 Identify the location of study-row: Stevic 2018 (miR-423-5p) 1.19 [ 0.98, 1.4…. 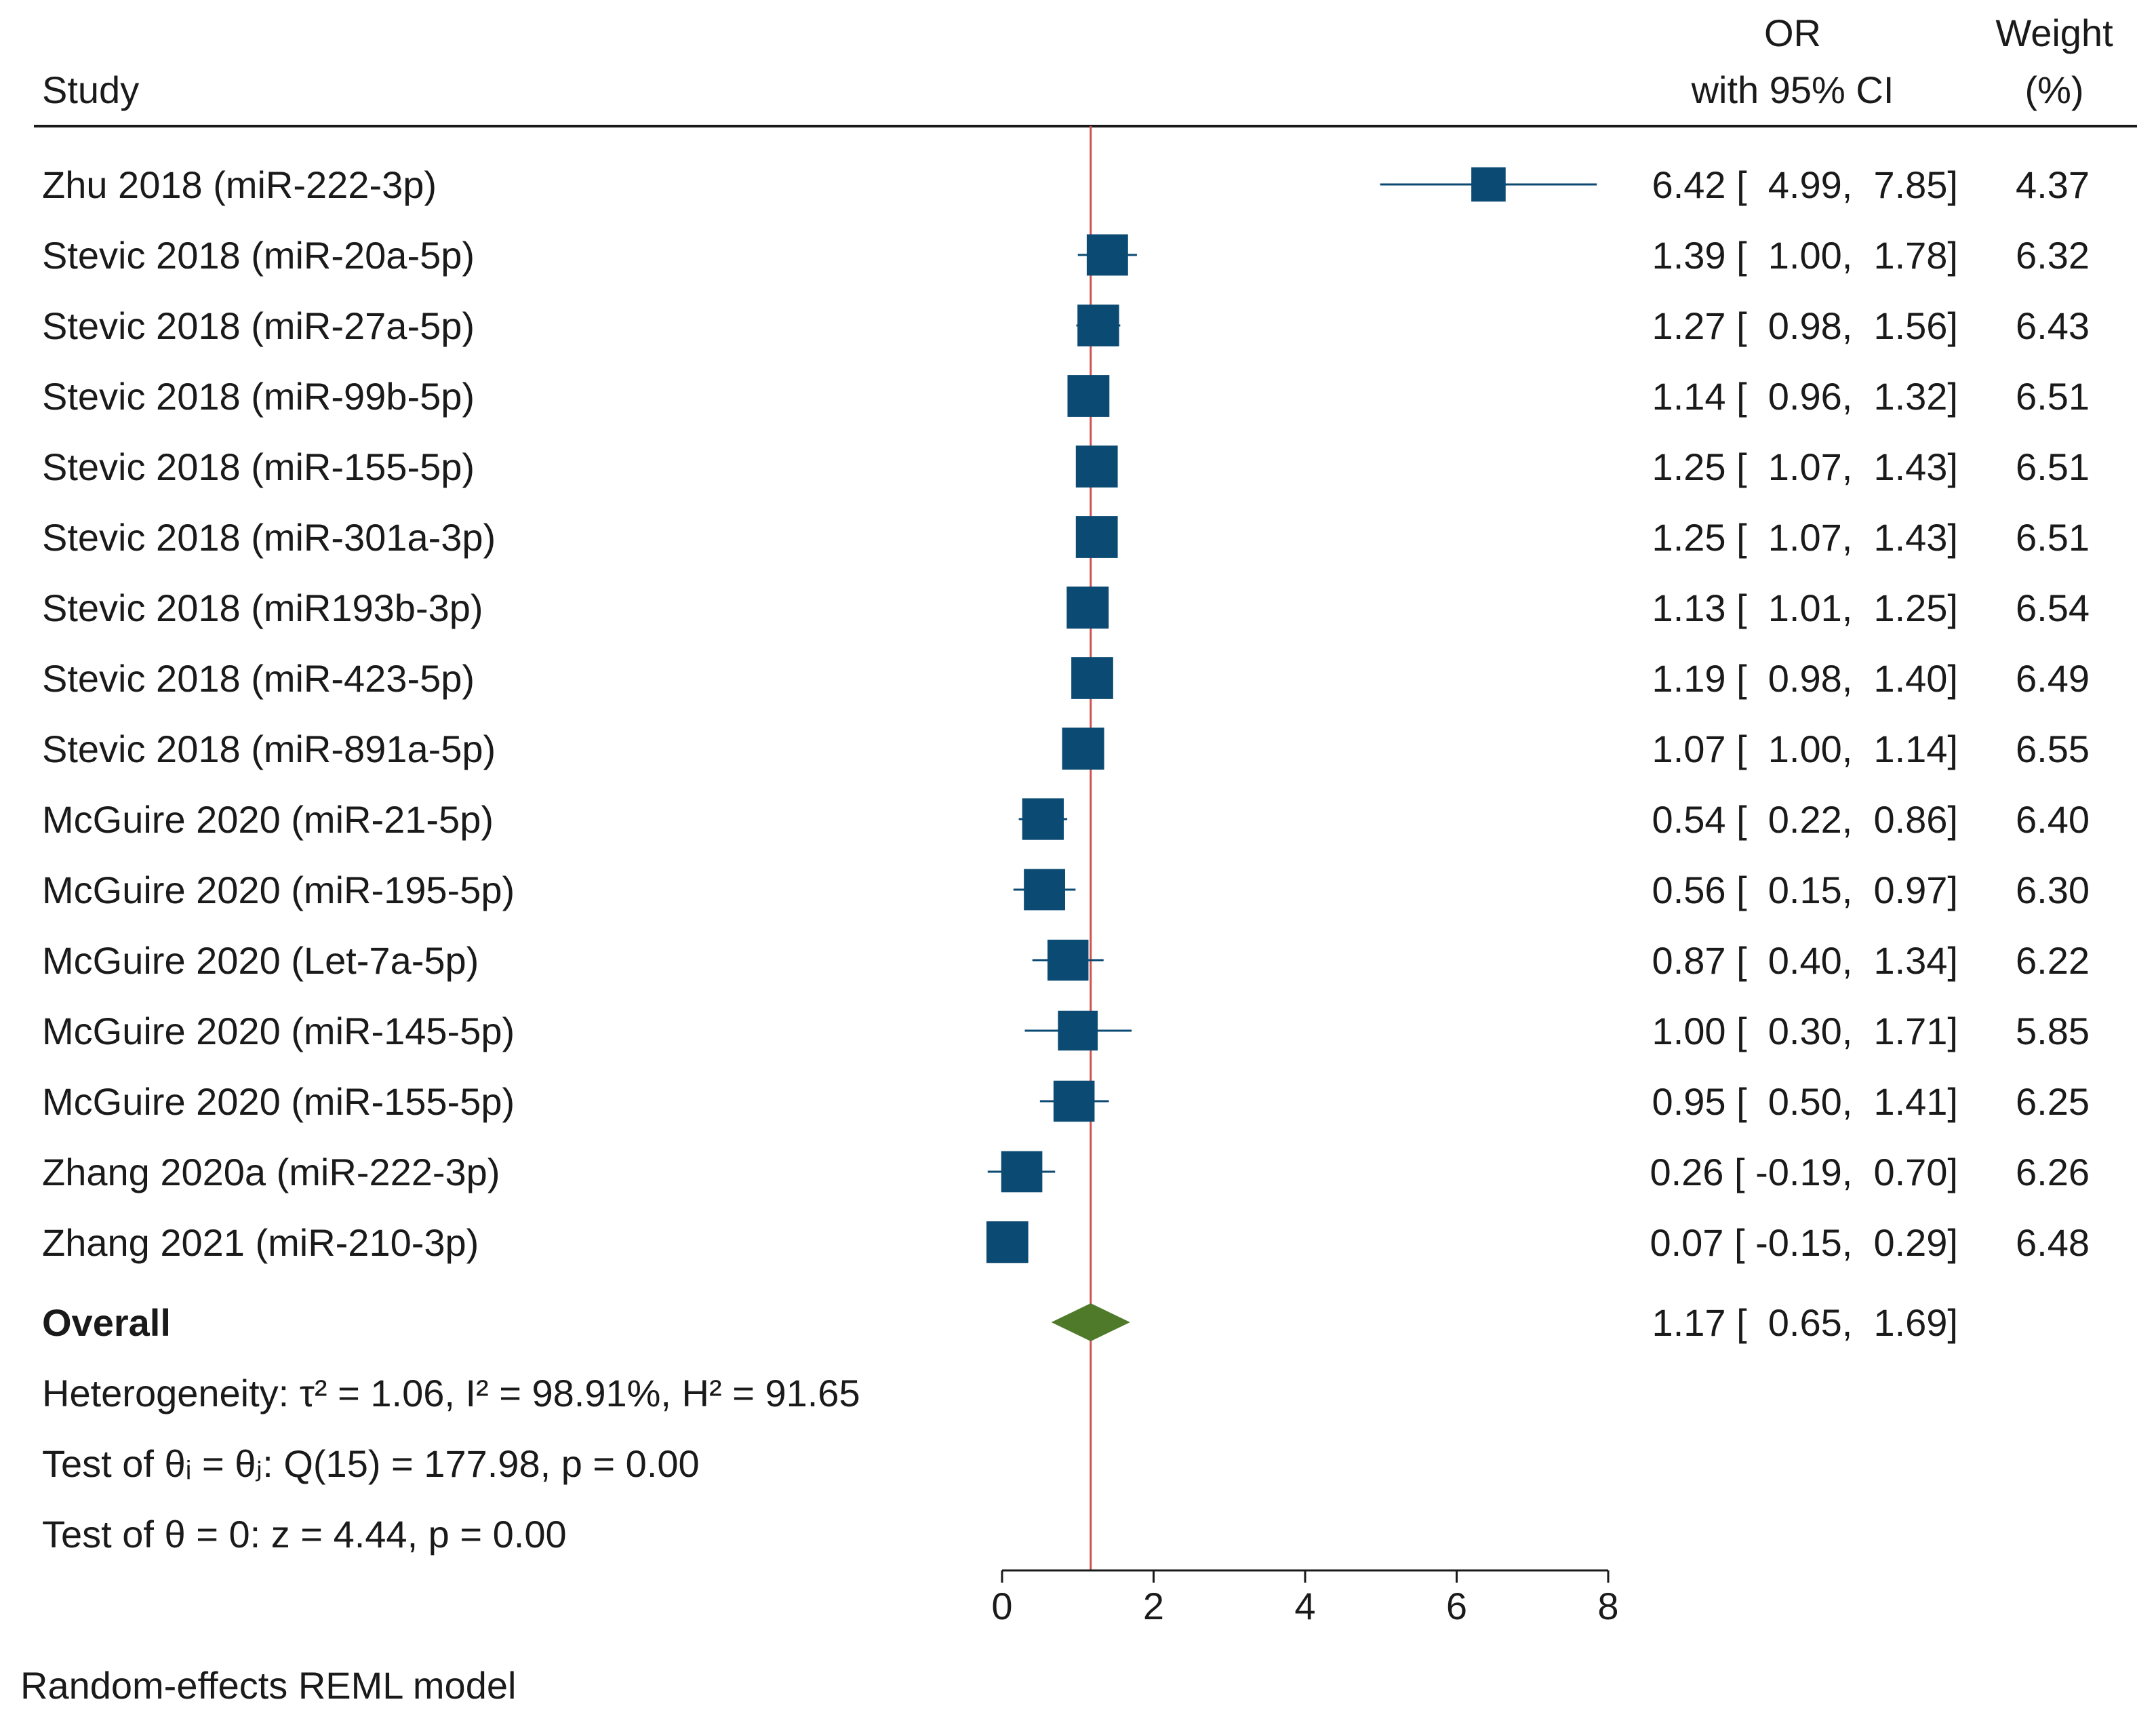
(1066, 678).